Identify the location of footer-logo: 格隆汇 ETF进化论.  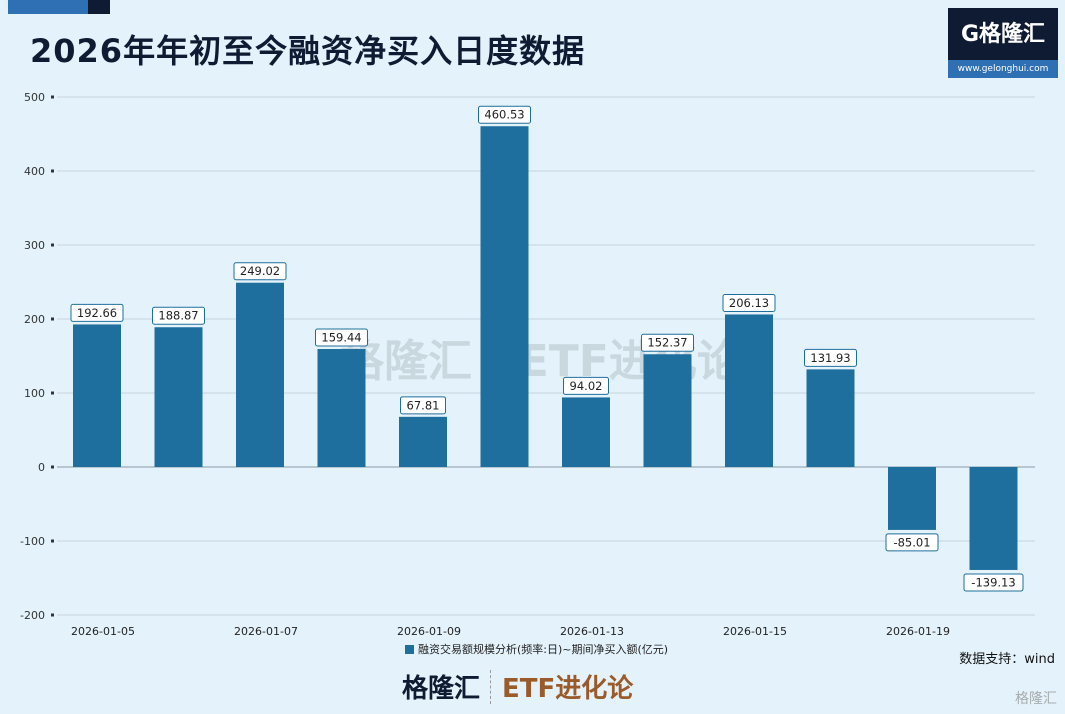
(517, 686).